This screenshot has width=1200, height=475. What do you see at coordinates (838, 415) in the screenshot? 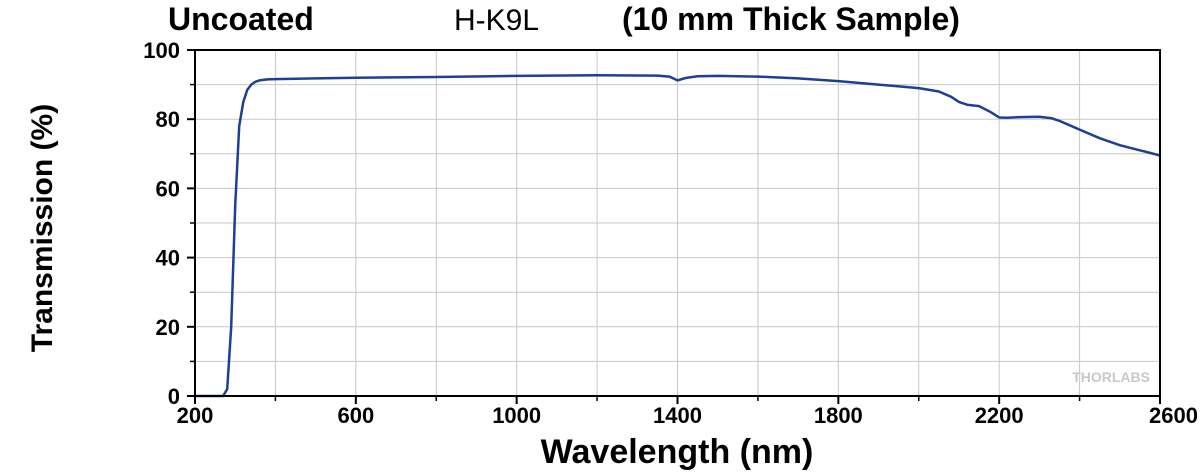
I see `x-tick-label: 1800` at bounding box center [838, 415].